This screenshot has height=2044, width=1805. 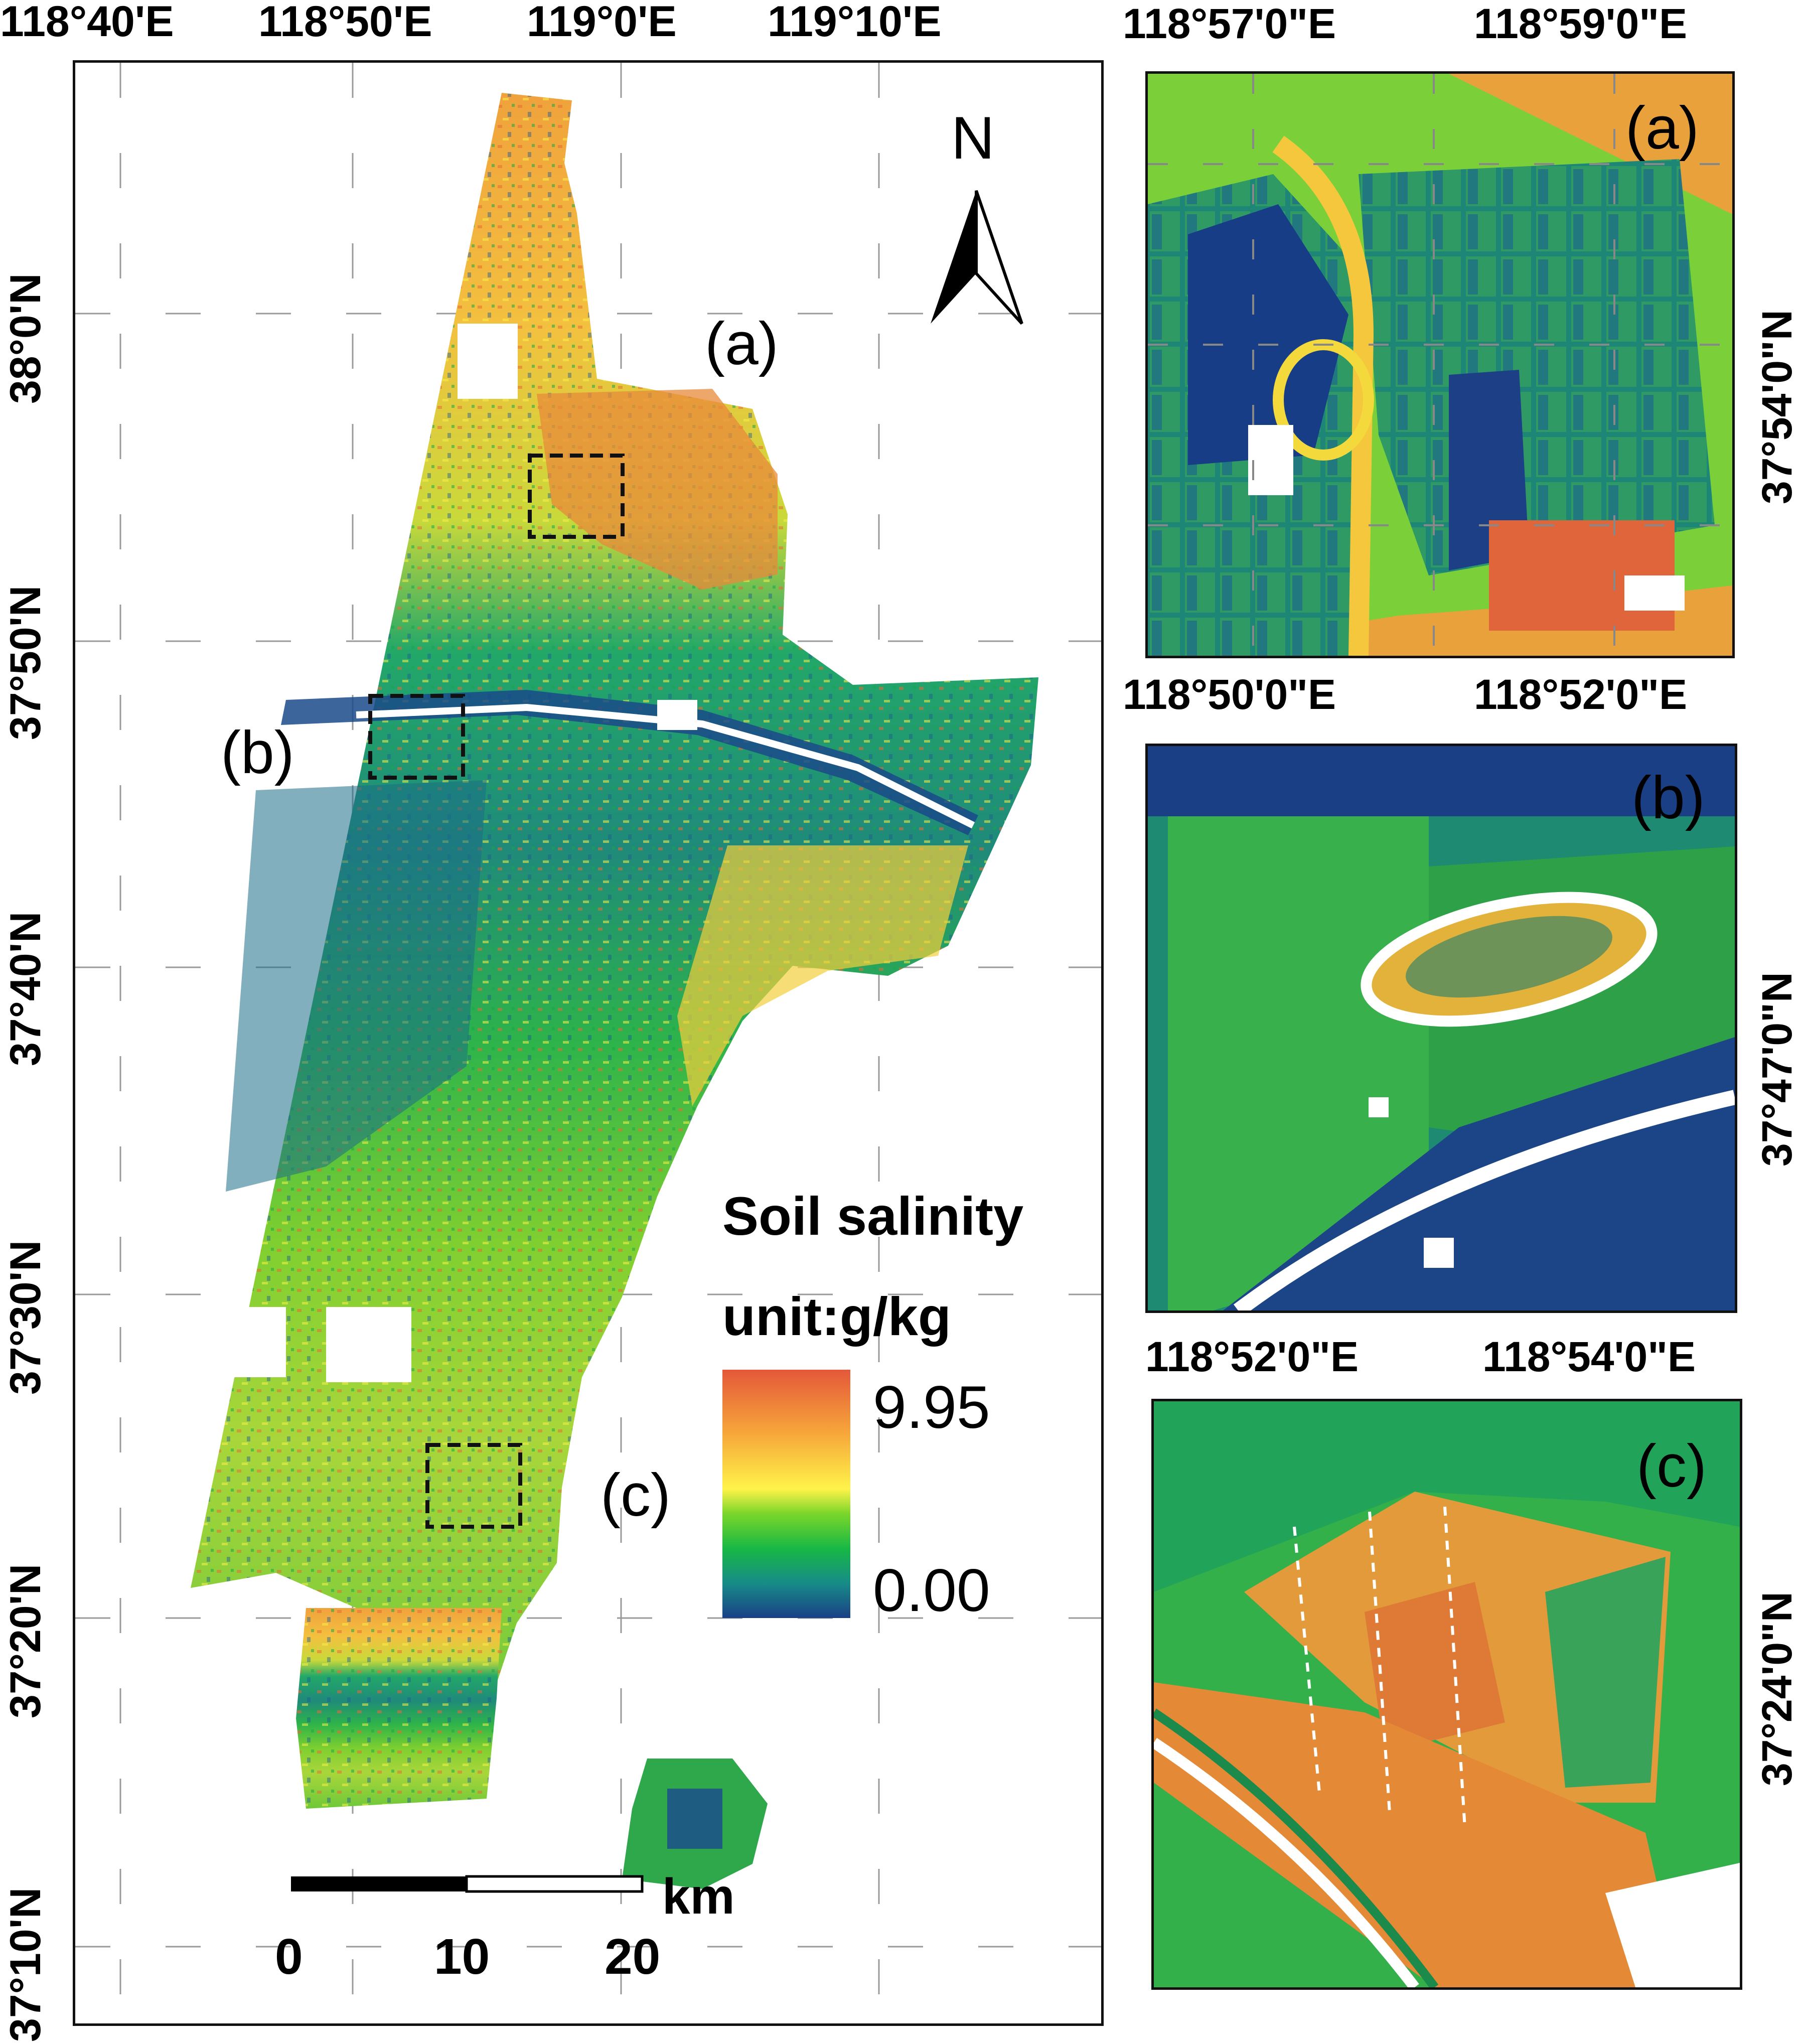 What do you see at coordinates (462, 1957) in the screenshot?
I see `scalebar-tick-10: 10` at bounding box center [462, 1957].